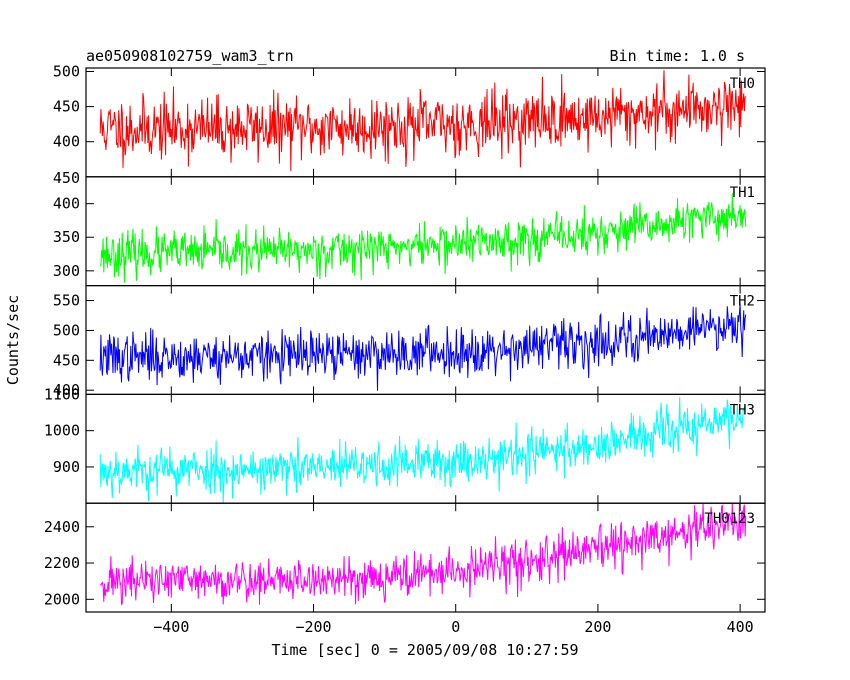 The width and height of the screenshot is (850, 680). I want to click on x-tick-label: −200, so click(313, 627).